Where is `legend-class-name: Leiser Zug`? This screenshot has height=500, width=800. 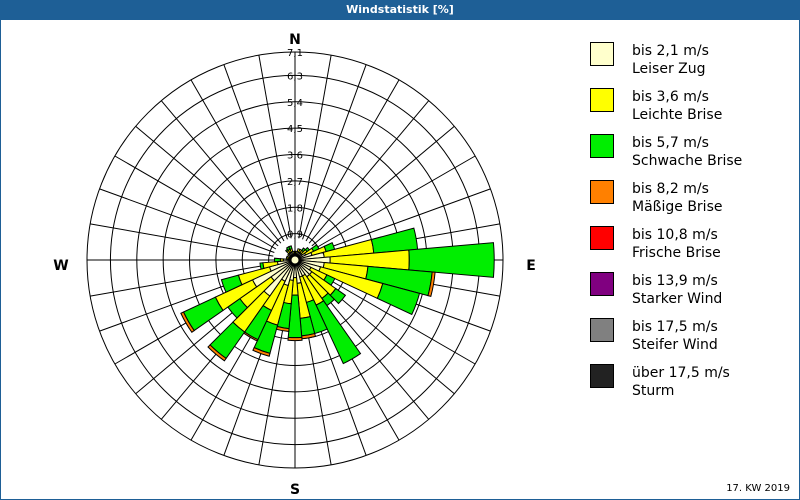 legend-class-name: Leiser Zug is located at coordinates (669, 69).